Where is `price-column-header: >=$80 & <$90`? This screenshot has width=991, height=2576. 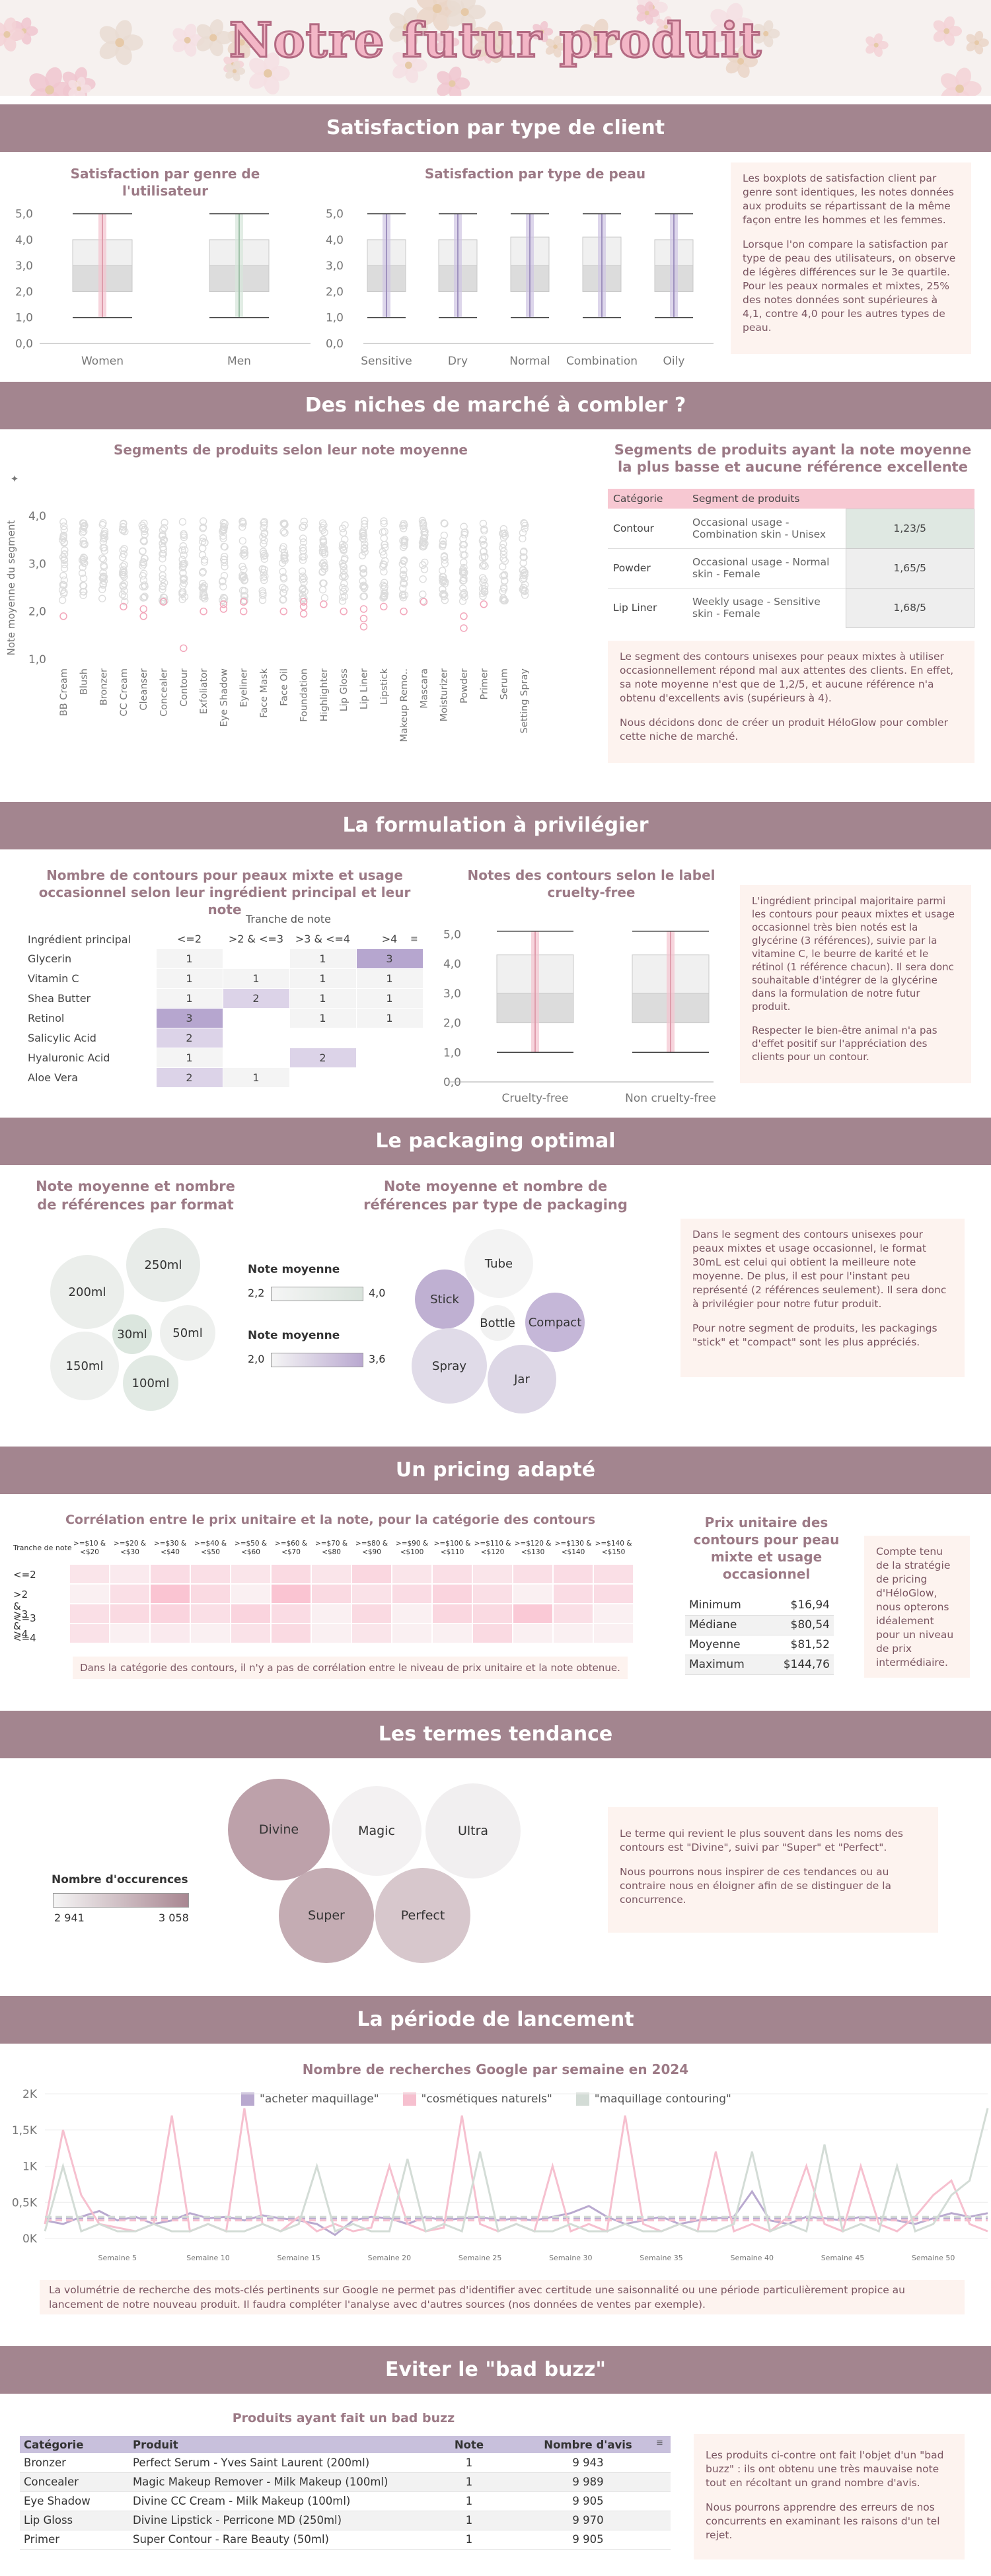
price-column-header: >=$80 & <$90 is located at coordinates (371, 1548).